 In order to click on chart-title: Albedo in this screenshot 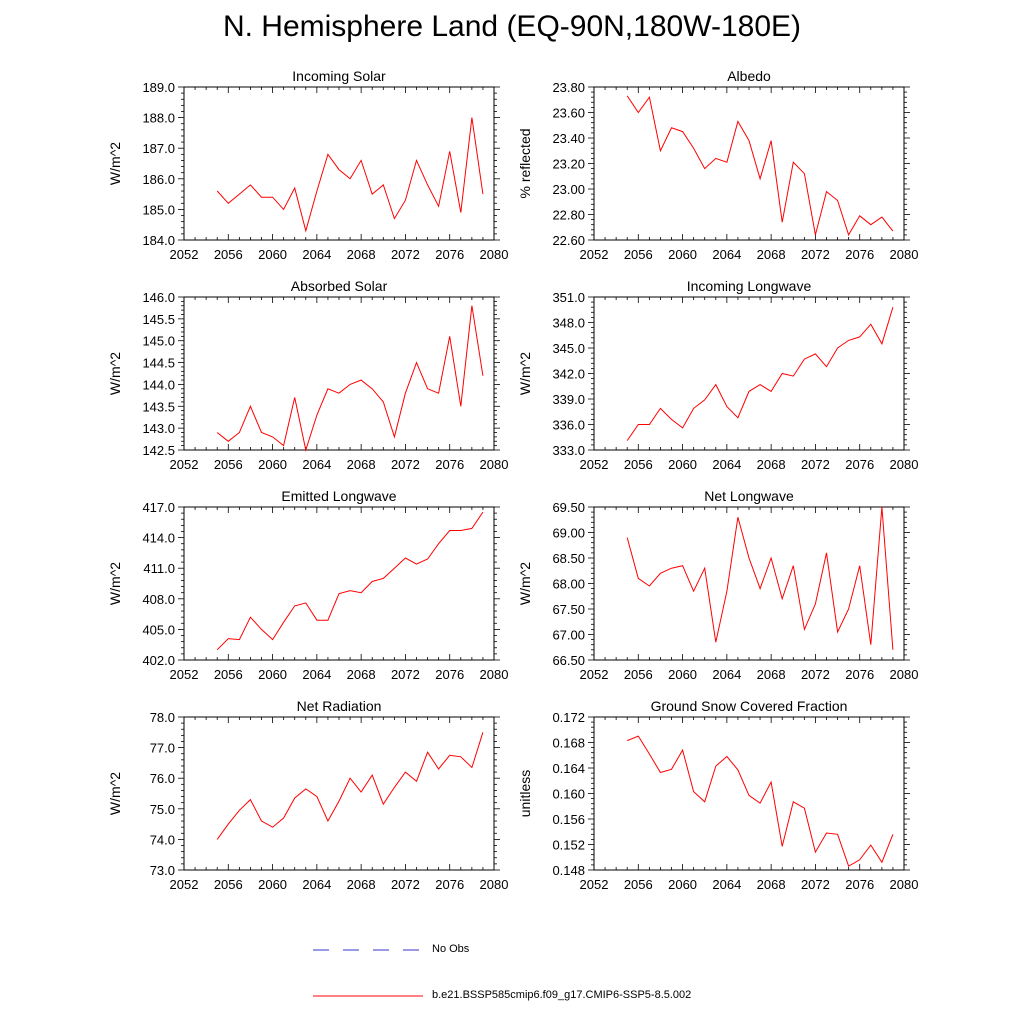, I will do `click(749, 76)`.